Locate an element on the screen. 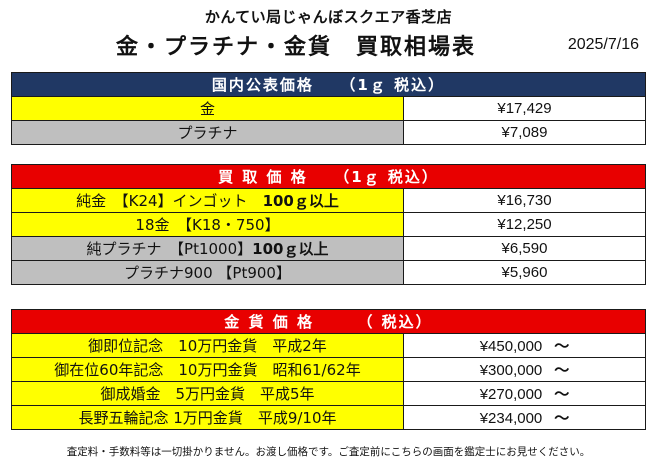  coin-price: ¥450,000 is located at coordinates (511, 346).